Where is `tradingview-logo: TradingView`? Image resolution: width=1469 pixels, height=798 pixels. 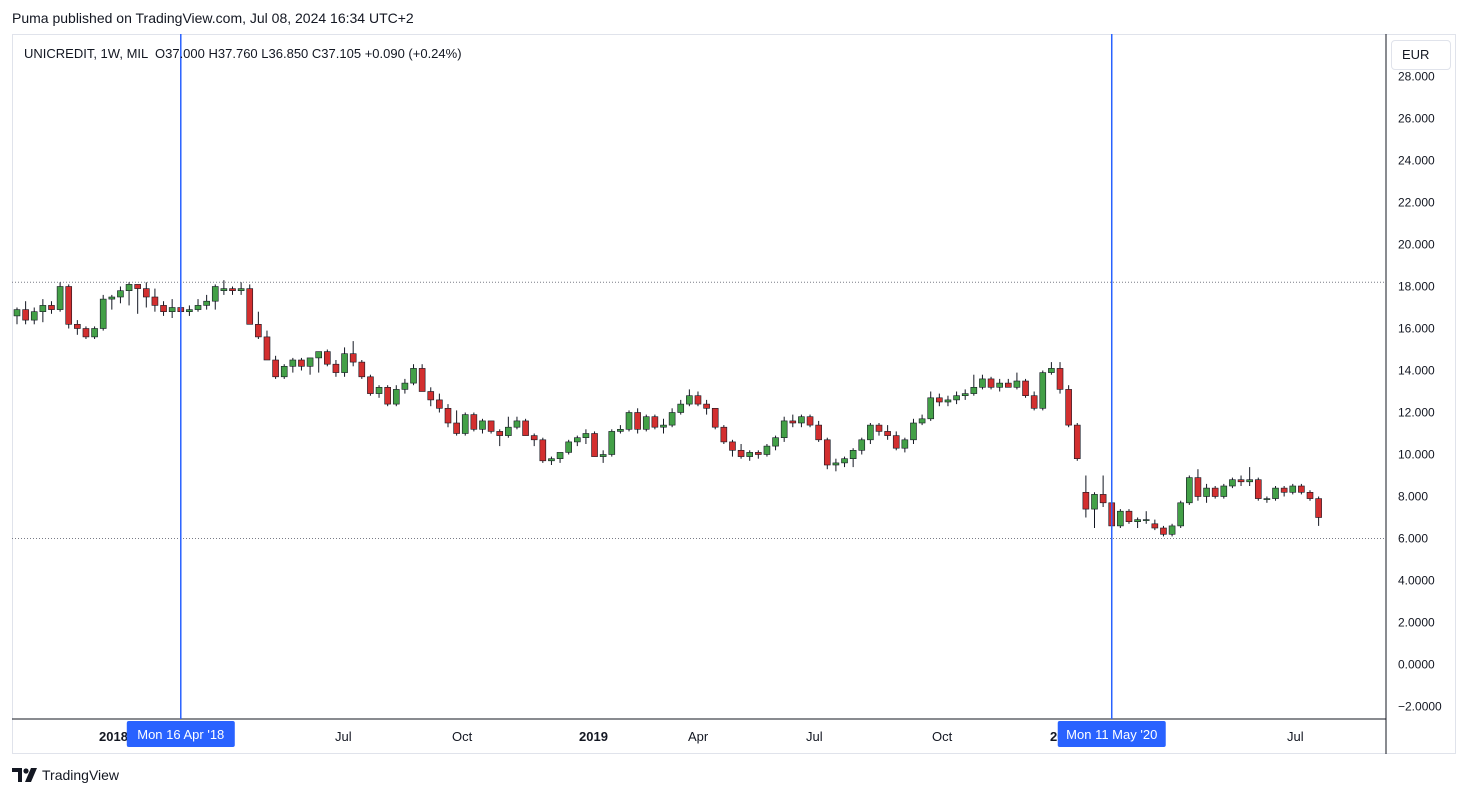
tradingview-logo: TradingView is located at coordinates (65, 775).